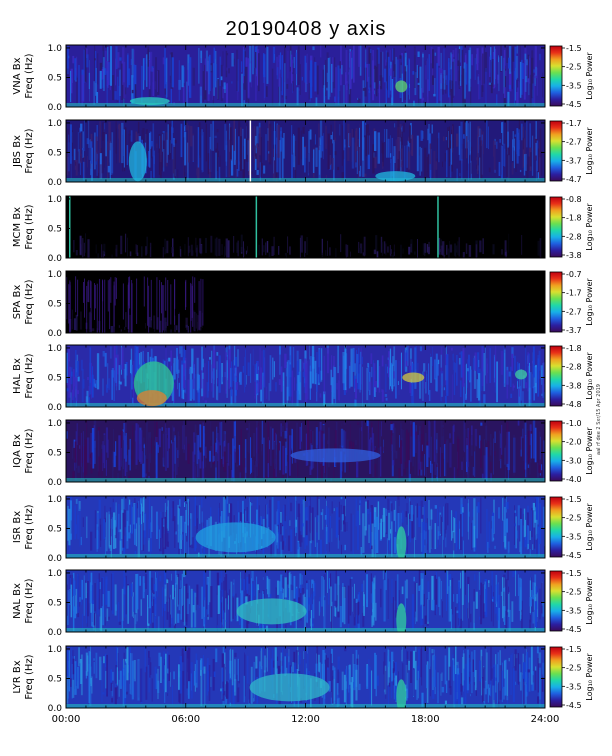 Image resolution: width=612 pixels, height=756 pixels. What do you see at coordinates (17, 302) in the screenshot?
I see `station-label: SPA Bx` at bounding box center [17, 302].